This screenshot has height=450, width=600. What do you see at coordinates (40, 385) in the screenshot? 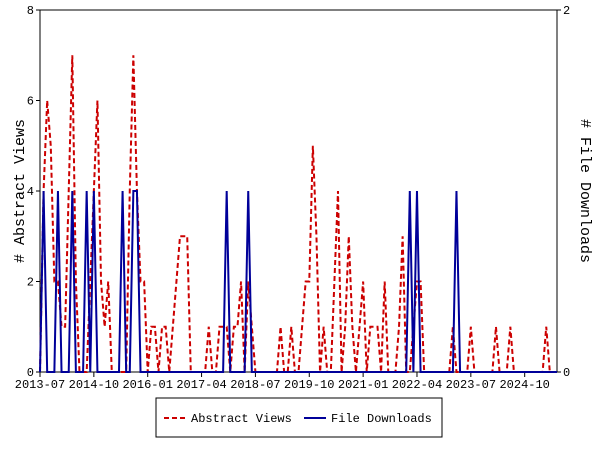
I see `x-tick-label: 2013-07` at bounding box center [40, 385].